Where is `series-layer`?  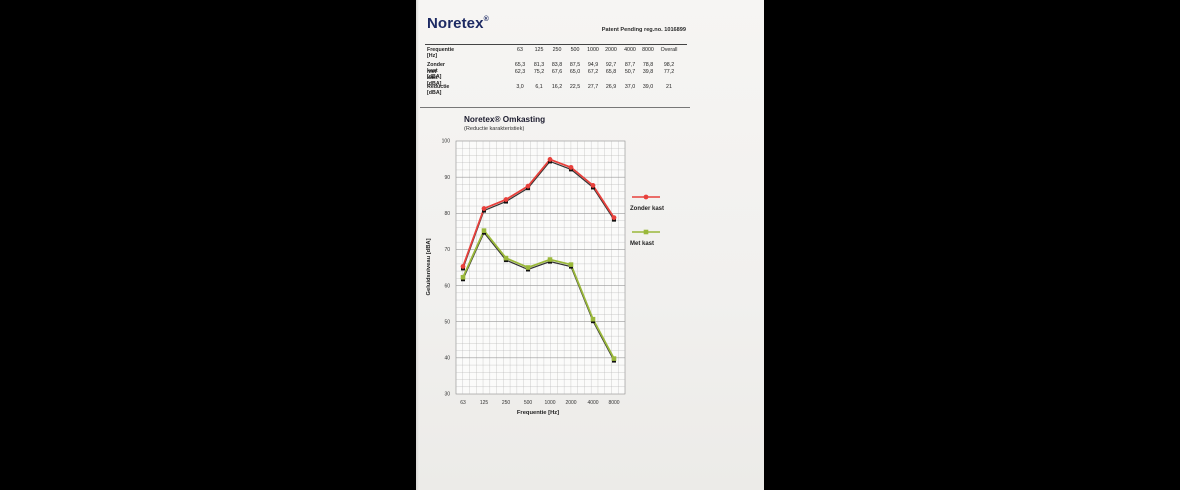
series-layer is located at coordinates (538, 260).